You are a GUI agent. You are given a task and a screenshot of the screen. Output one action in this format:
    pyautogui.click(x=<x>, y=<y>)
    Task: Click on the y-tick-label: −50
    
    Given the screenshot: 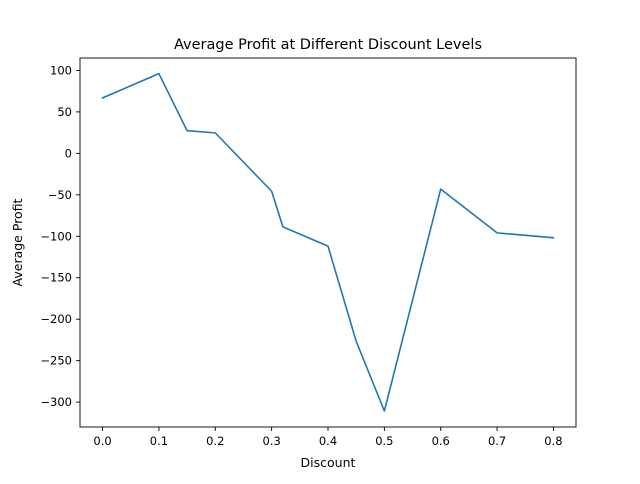 What is the action you would take?
    pyautogui.click(x=60, y=195)
    